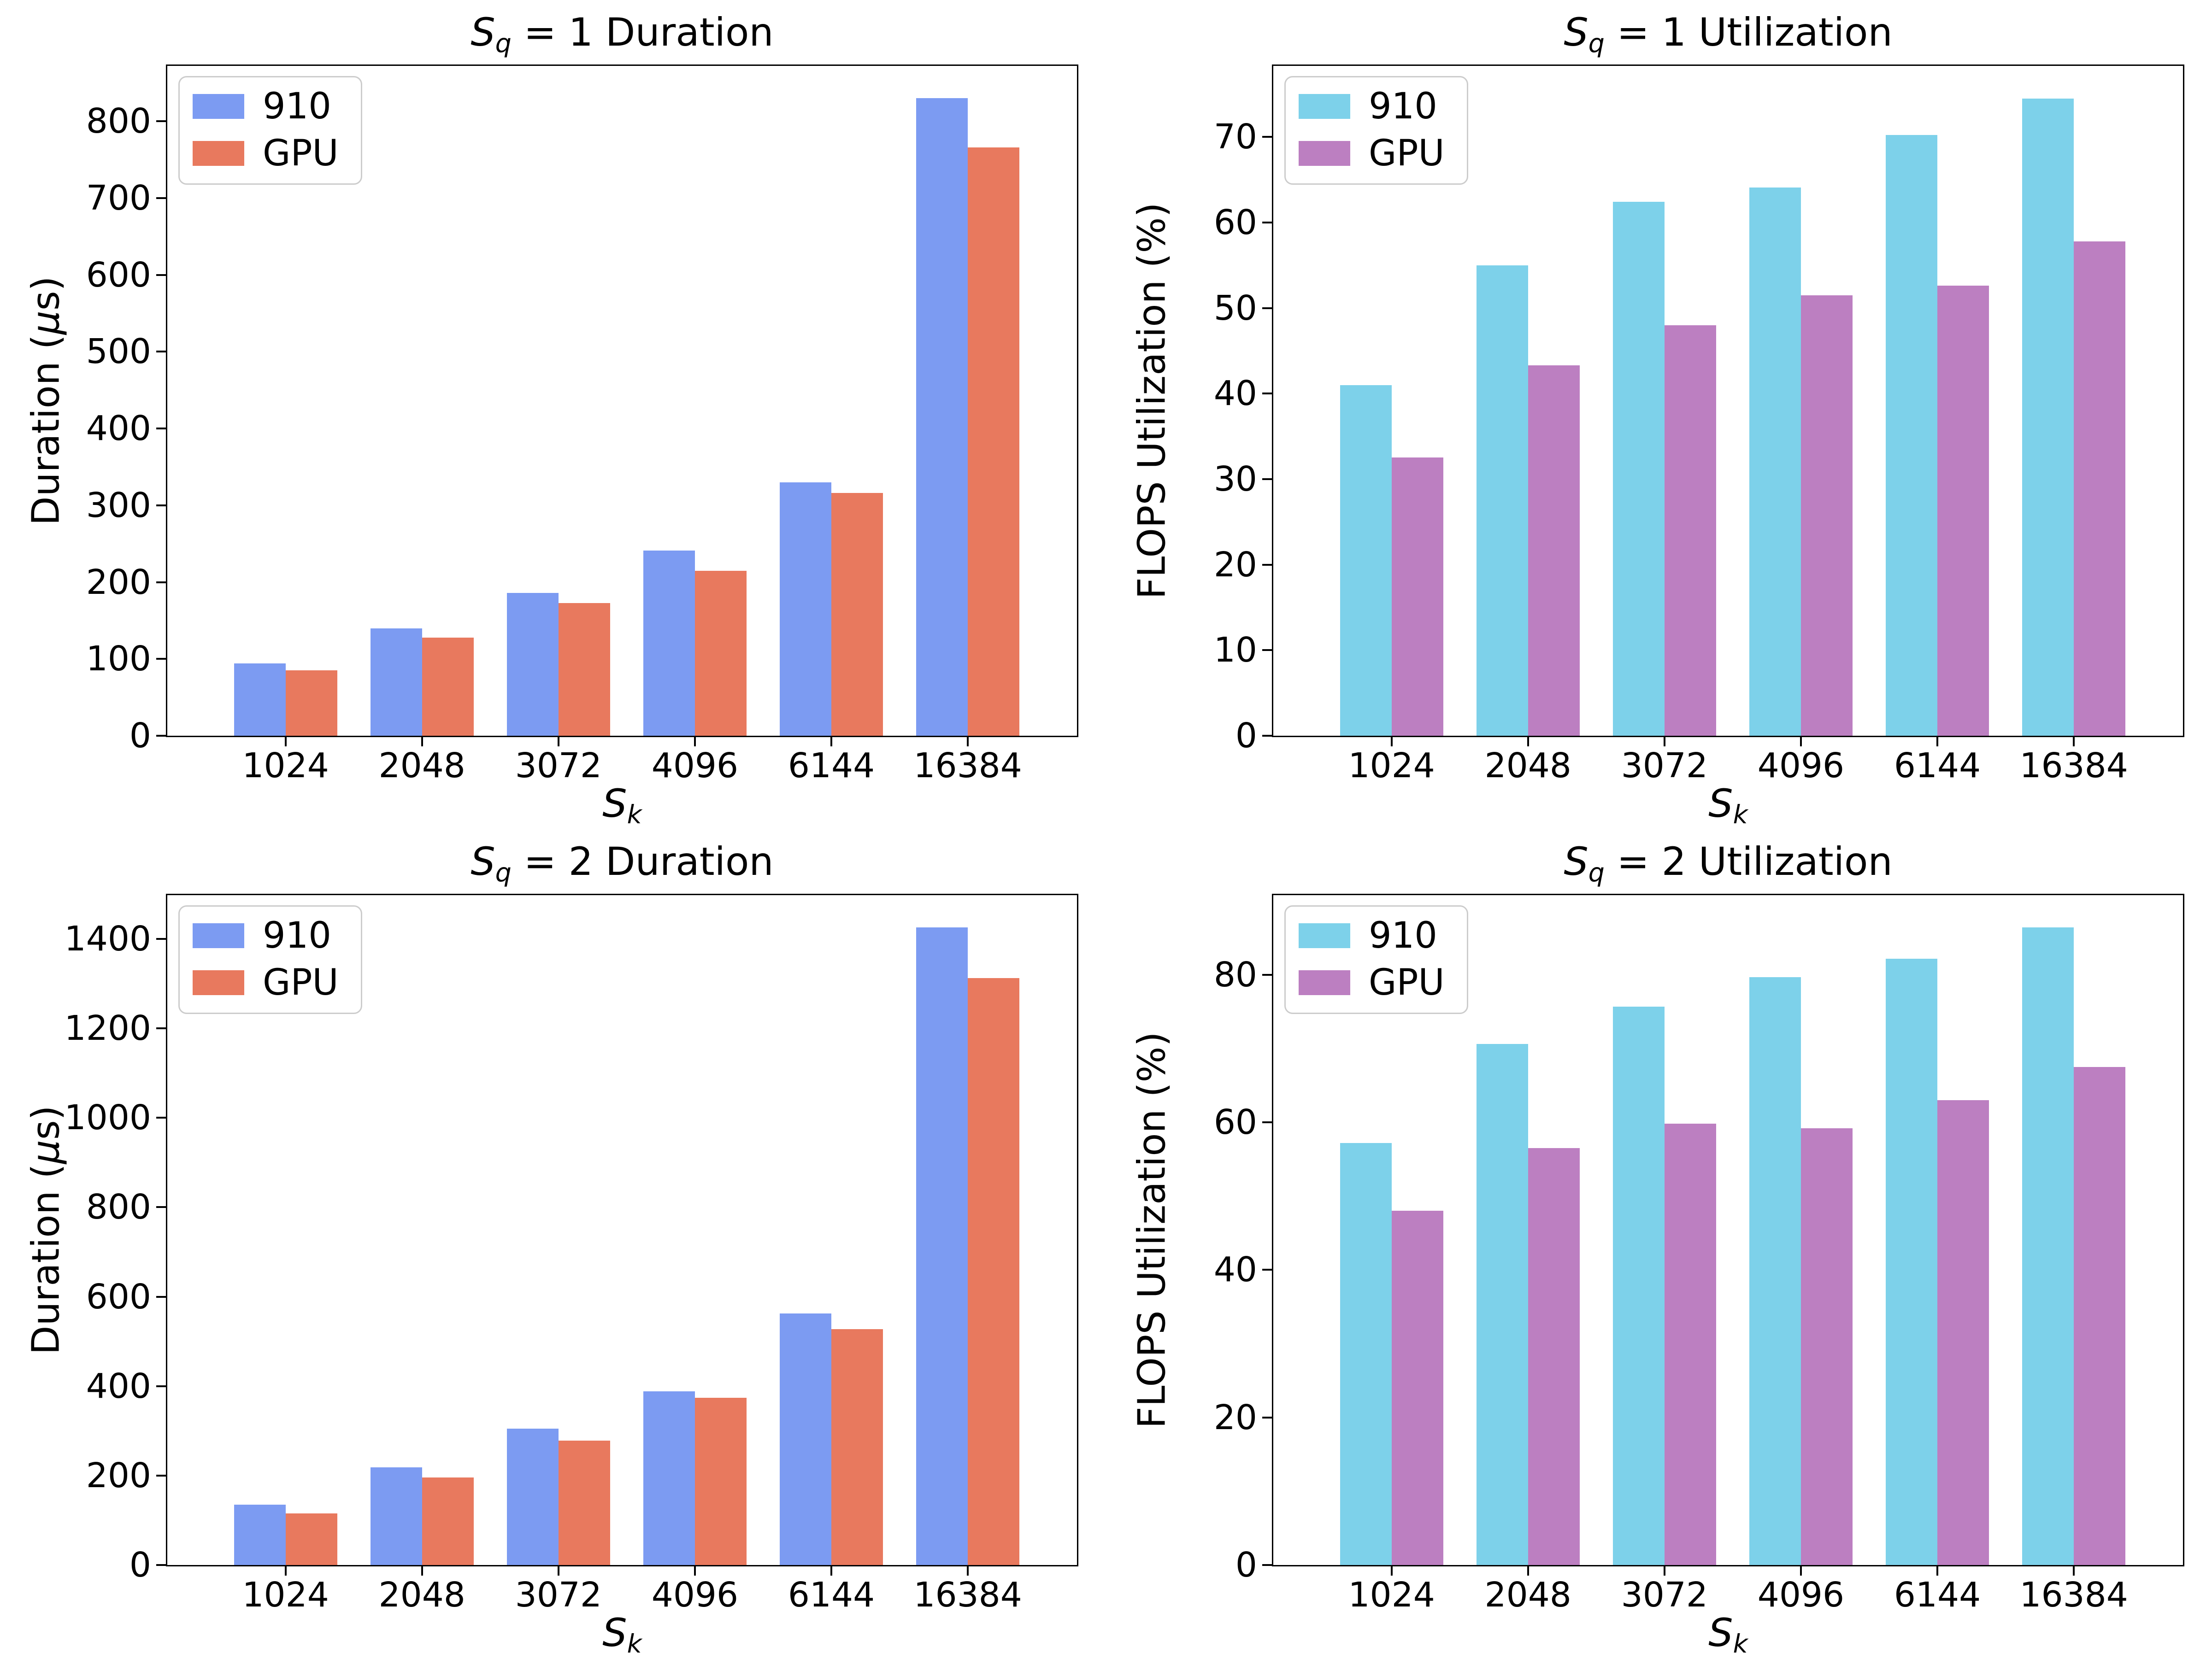  I want to click on legend-swatch-gpu, so click(218, 982).